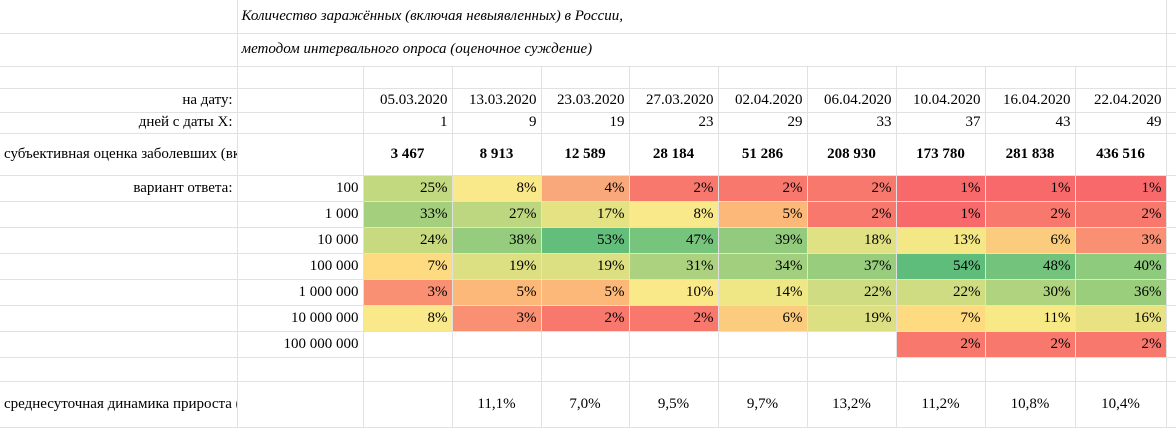 Image resolution: width=1176 pixels, height=428 pixels. Describe the element at coordinates (408, 154) in the screenshot. I see `estimate-cell: 3 467` at that location.